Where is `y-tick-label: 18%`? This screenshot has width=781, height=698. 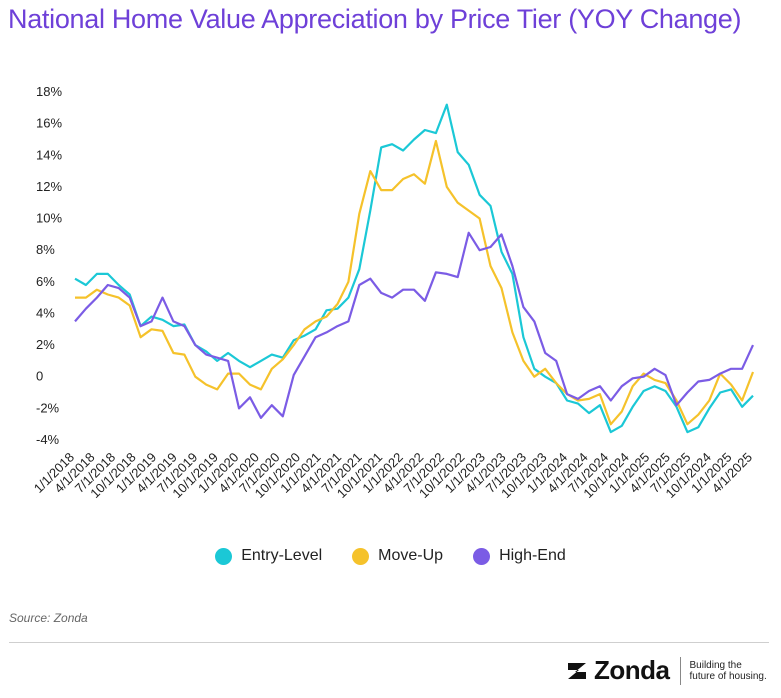 y-tick-label: 18% is located at coordinates (49, 91).